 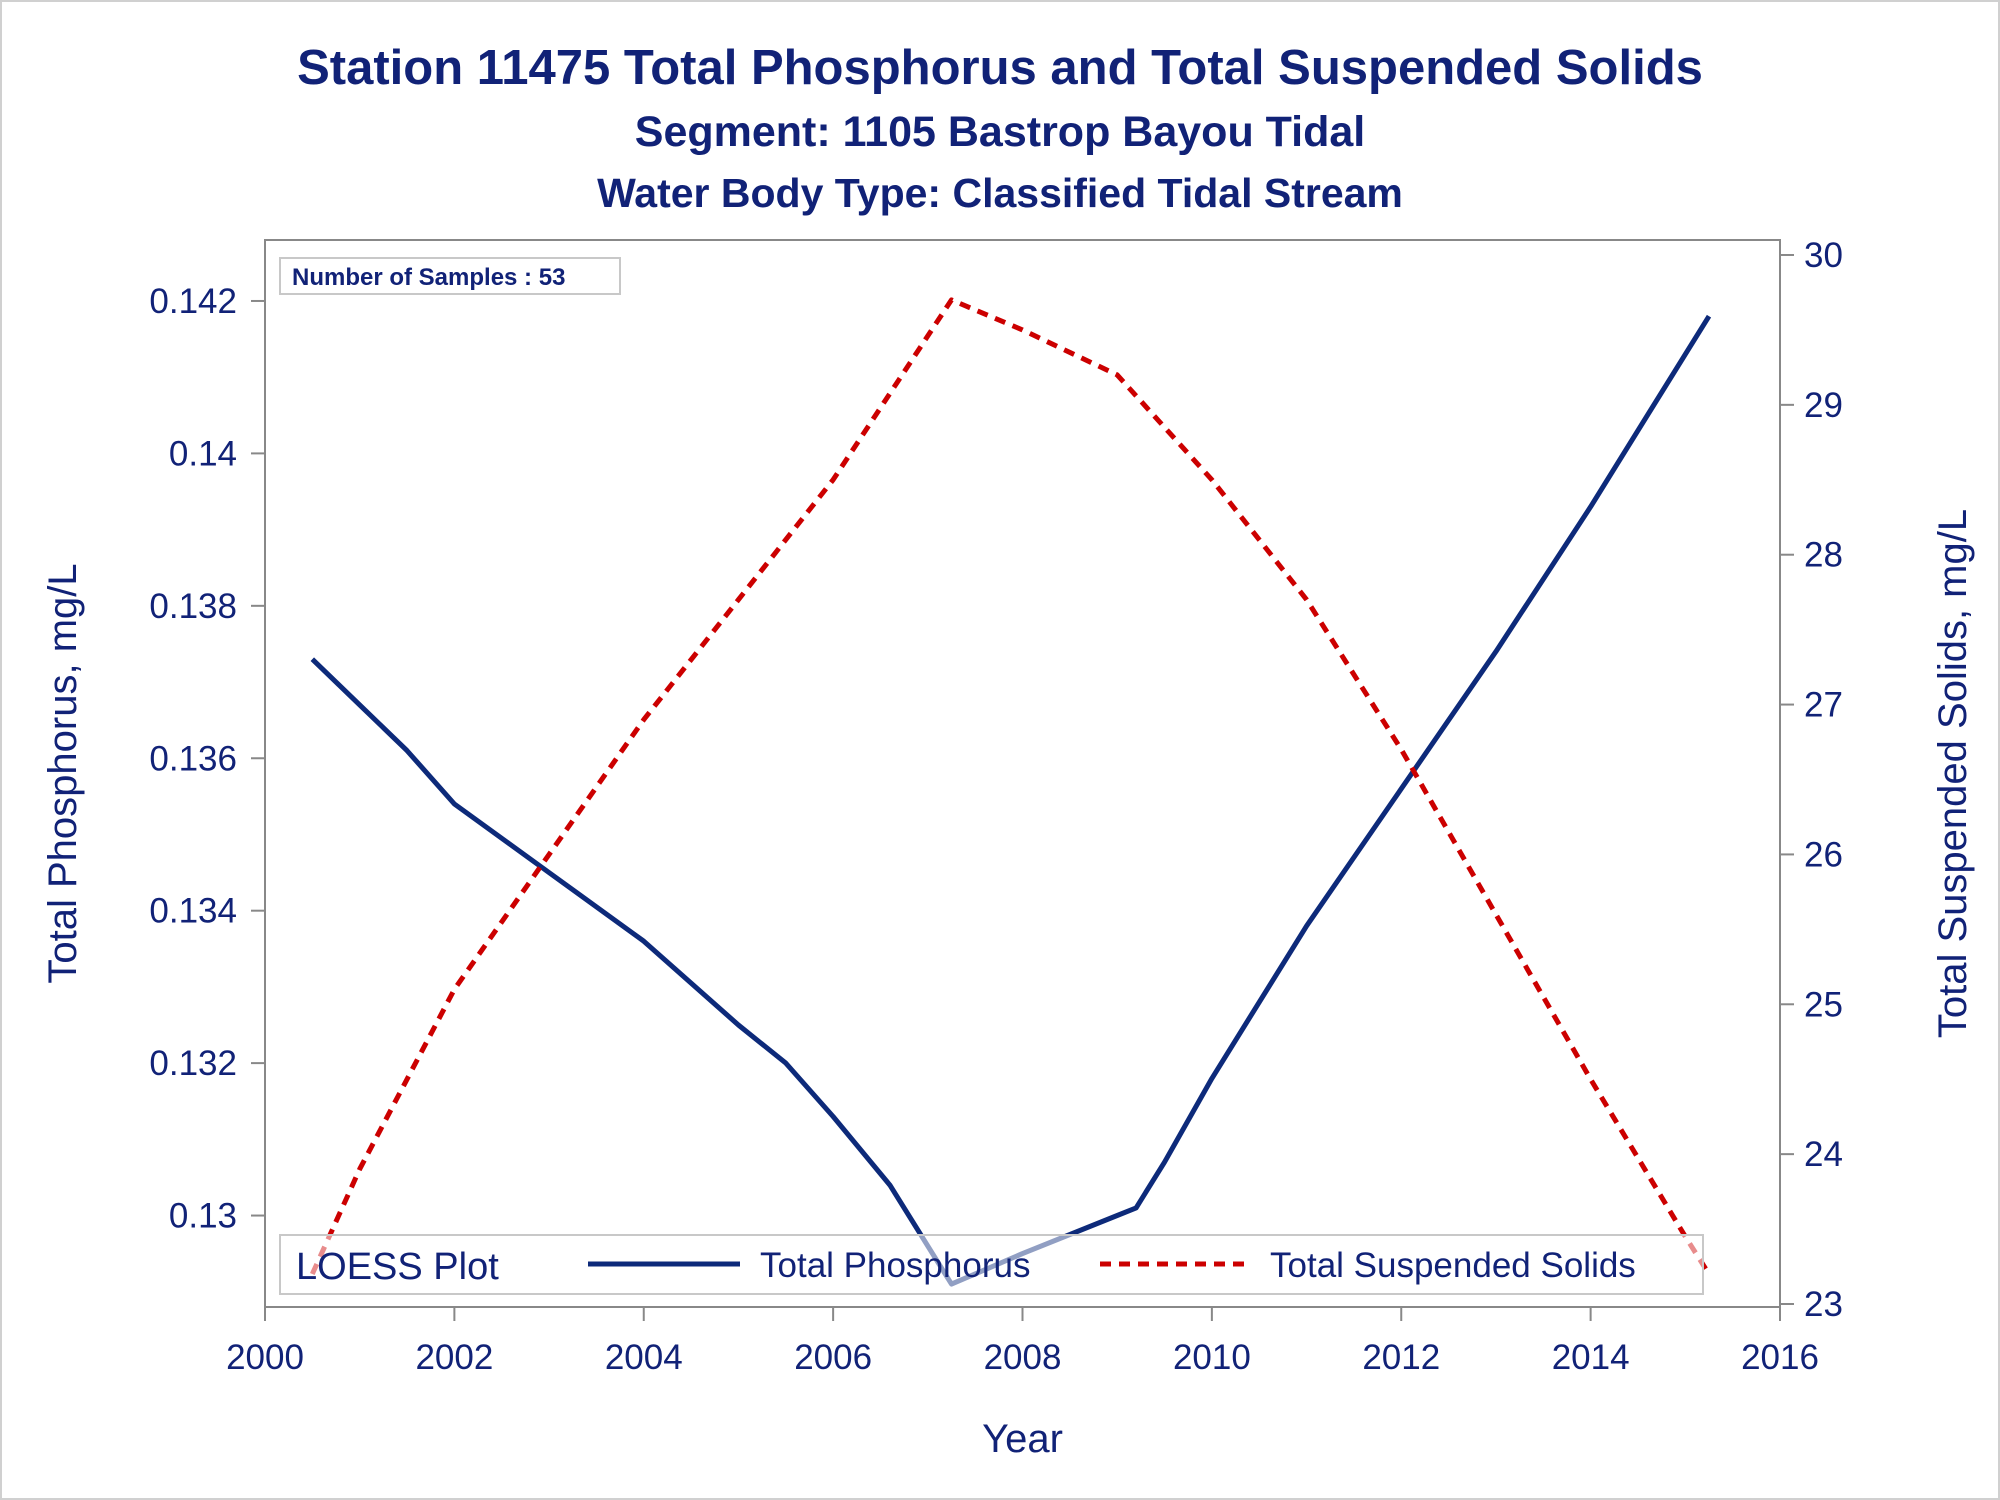 I want to click on y2-tick-label: 25, so click(x=1823, y=1004).